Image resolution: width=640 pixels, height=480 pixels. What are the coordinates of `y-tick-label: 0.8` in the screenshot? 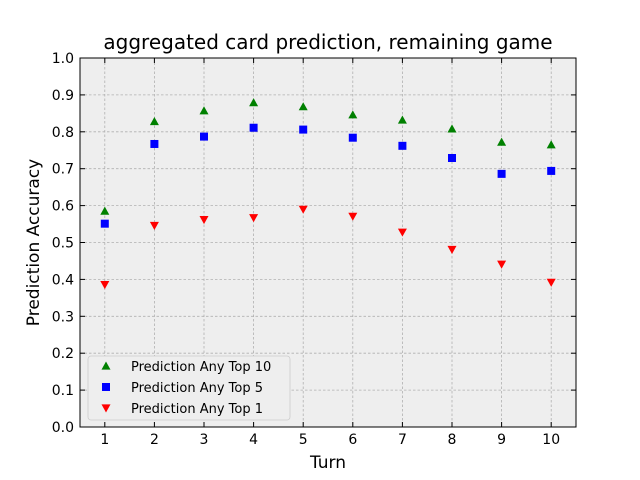 It's located at (63, 133).